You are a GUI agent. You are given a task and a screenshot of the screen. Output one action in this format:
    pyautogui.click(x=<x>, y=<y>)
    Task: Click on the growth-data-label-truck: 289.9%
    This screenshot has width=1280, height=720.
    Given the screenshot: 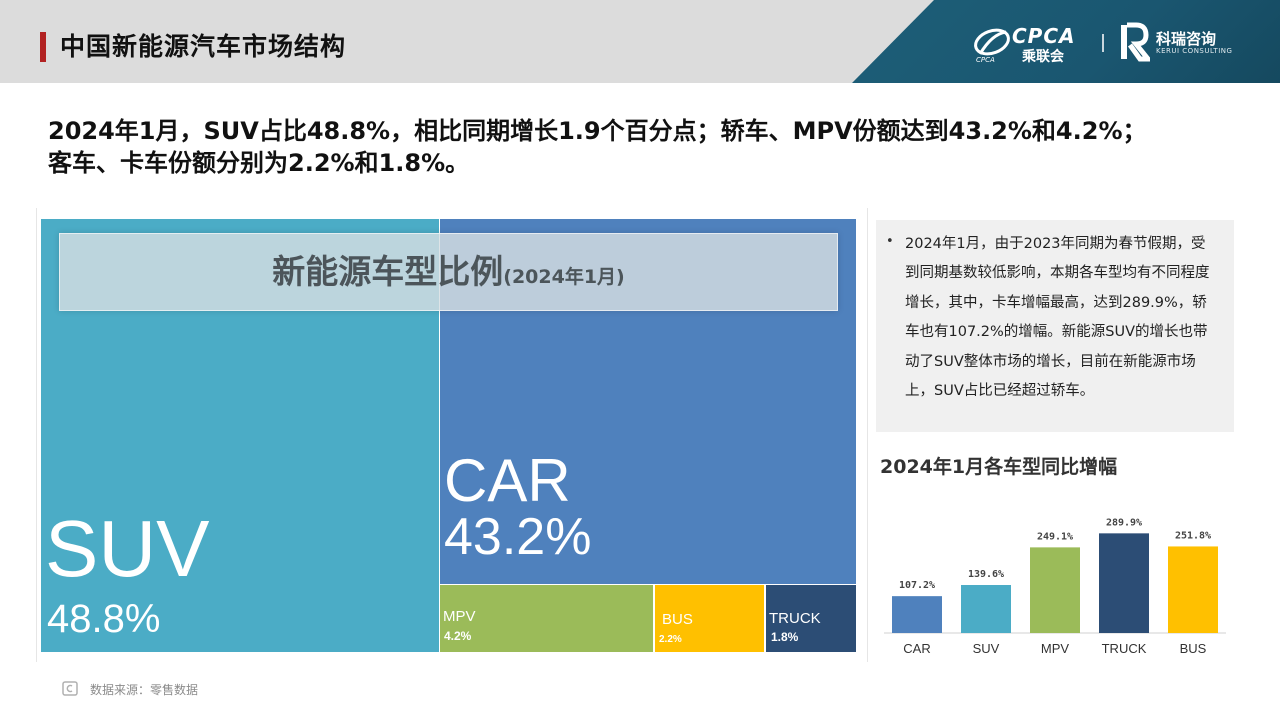 What is the action you would take?
    pyautogui.click(x=1124, y=522)
    